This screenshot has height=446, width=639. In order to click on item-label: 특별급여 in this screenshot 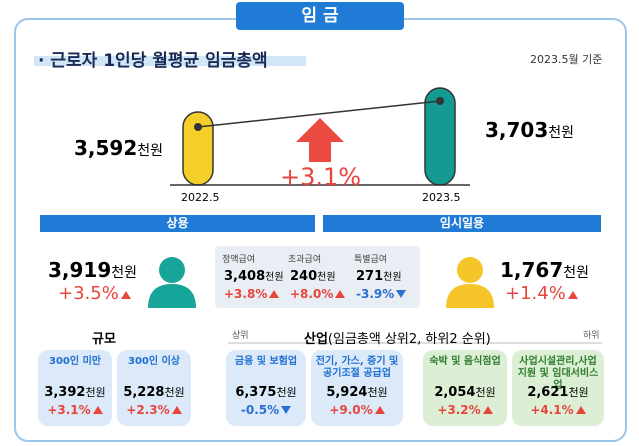, I will do `click(371, 260)`.